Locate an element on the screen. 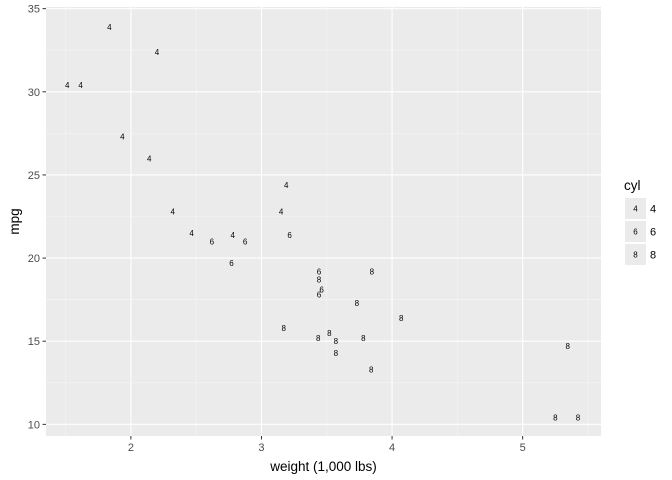 The height and width of the screenshot is (480, 672). y-tick-label: 25 is located at coordinates (34, 176).